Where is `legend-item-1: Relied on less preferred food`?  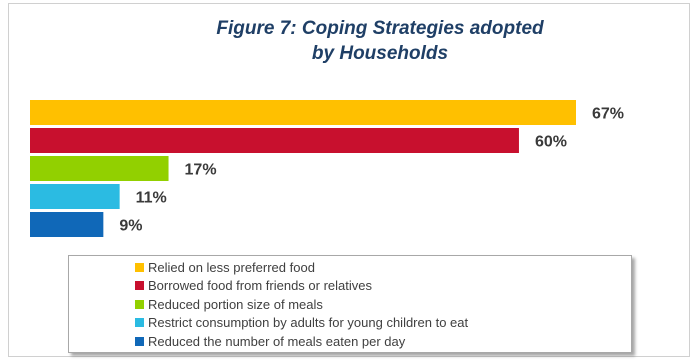
legend-item-1: Relied on less preferred food is located at coordinates (301, 267).